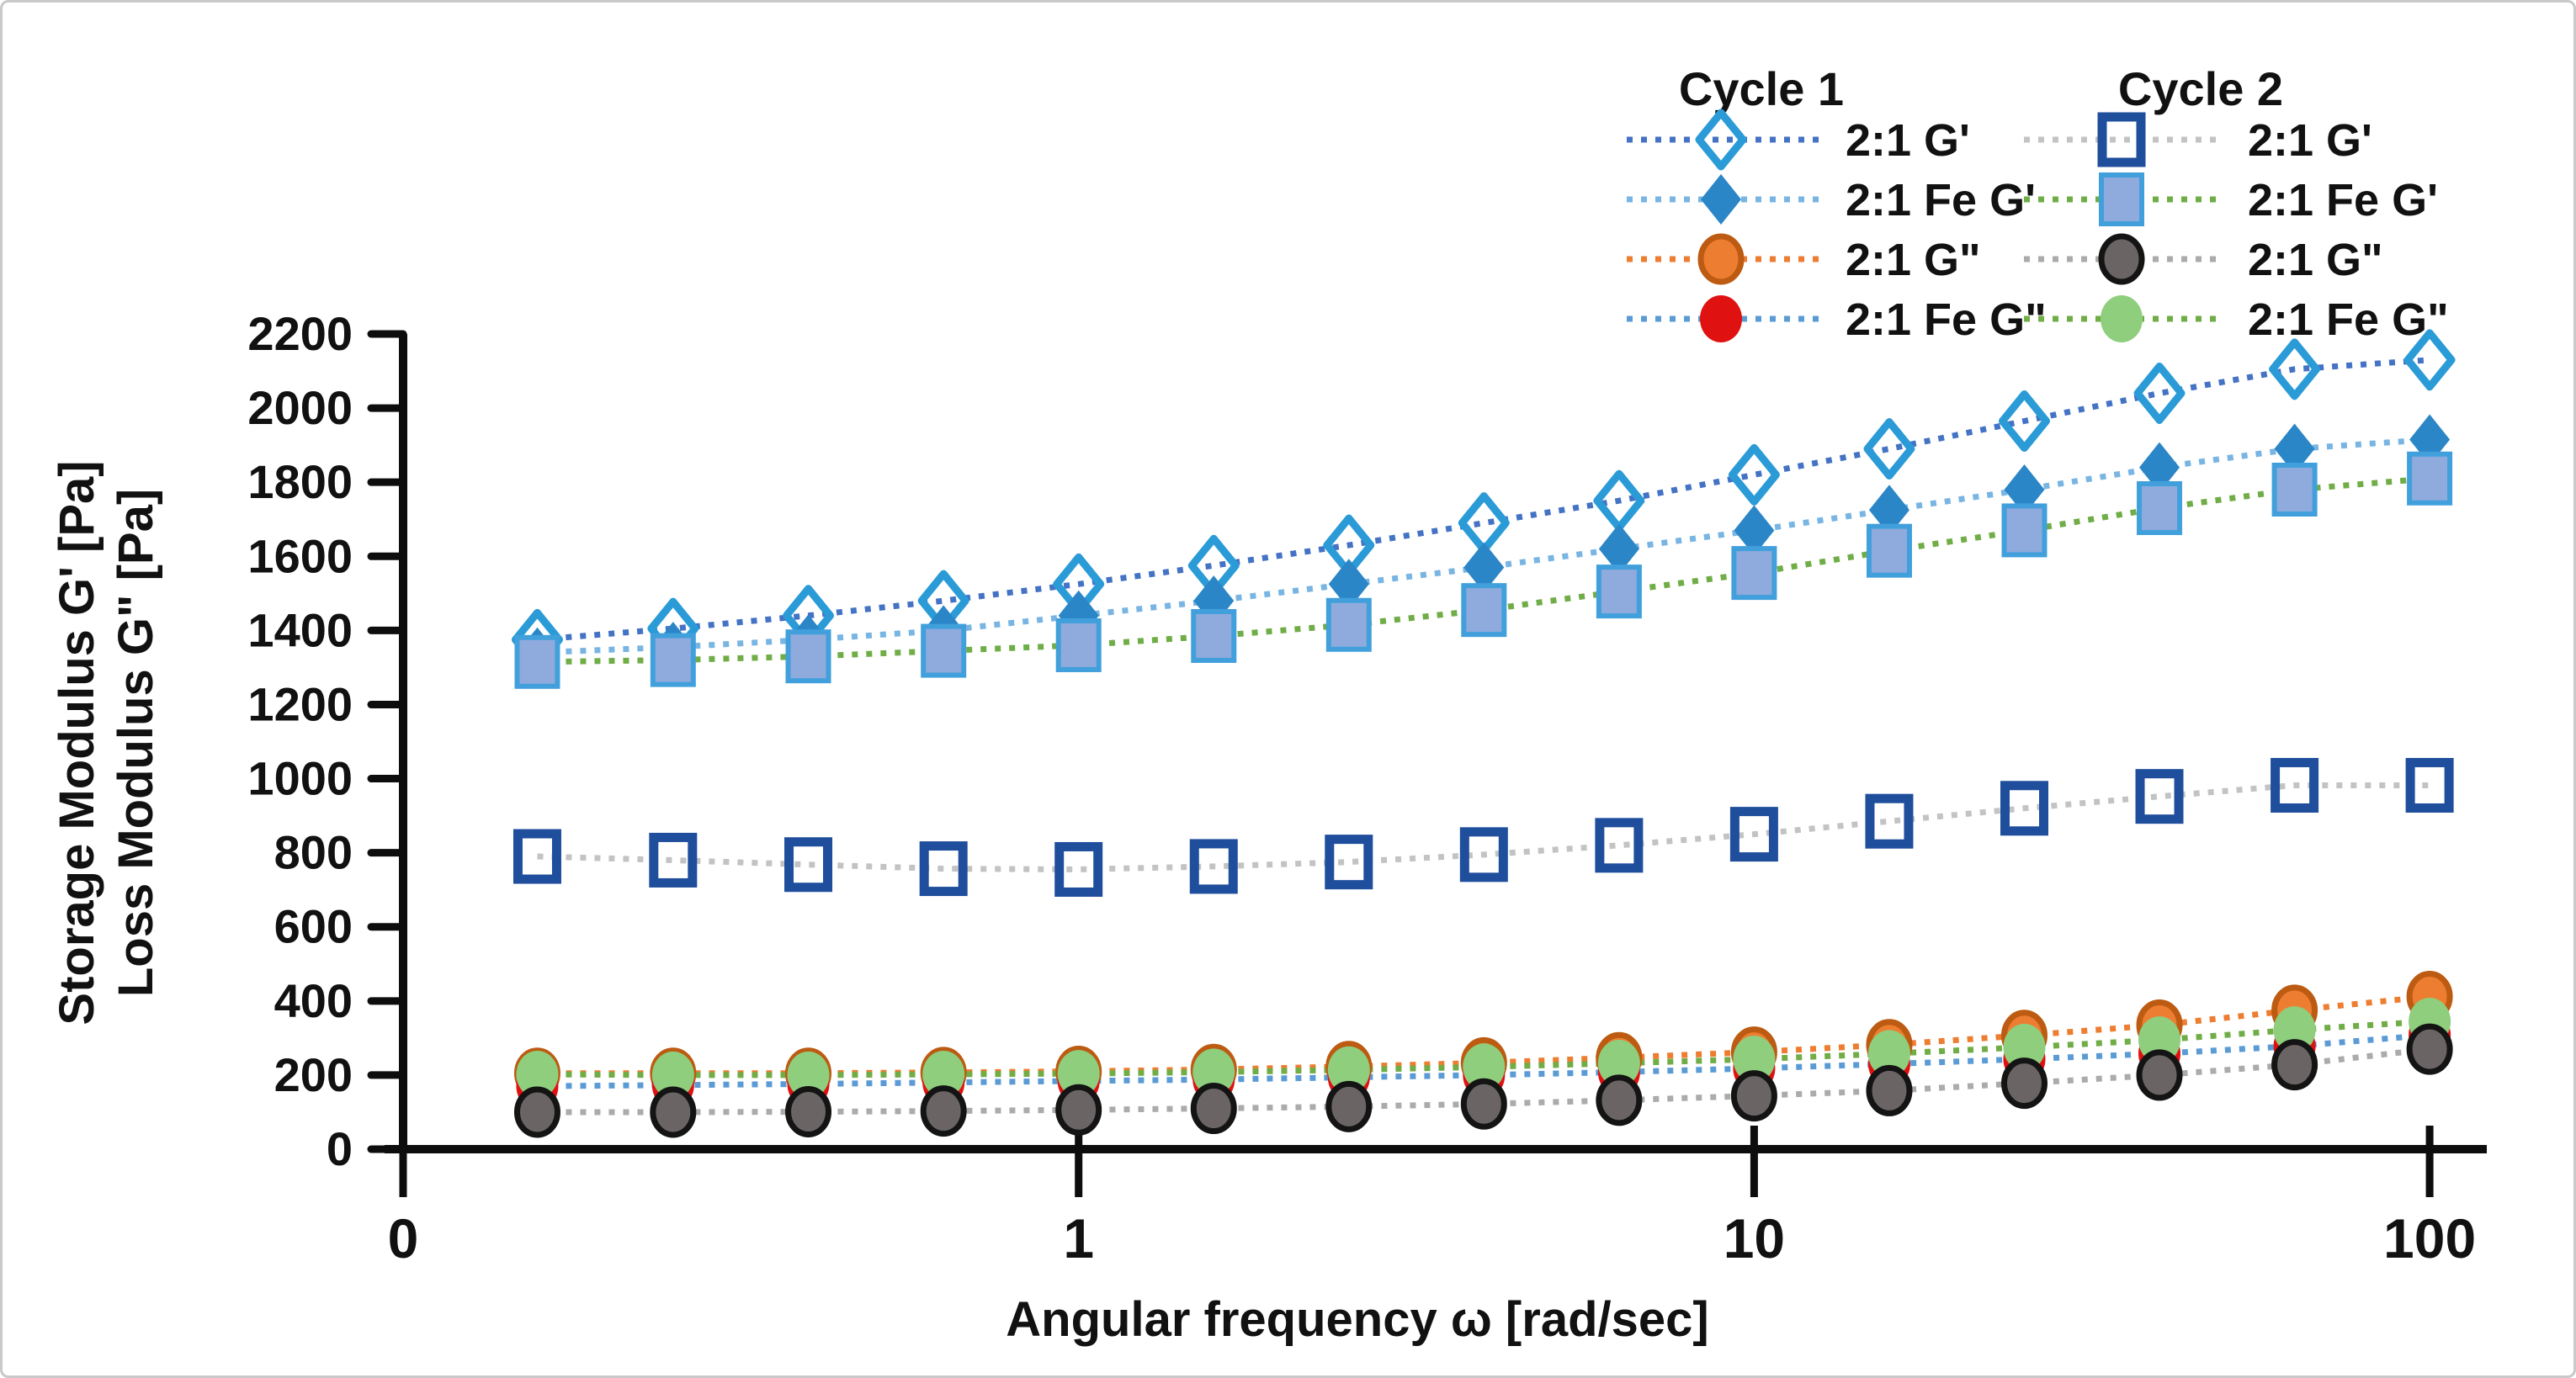 The height and width of the screenshot is (1378, 2576). I want to click on legend-item-c2-fe-gdbl: 2:1 Fe G", so click(2236, 319).